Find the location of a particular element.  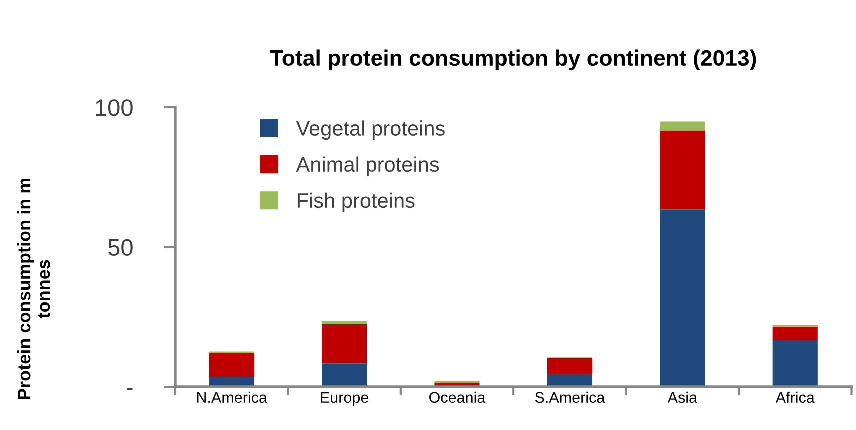

x-tick-label: Oceania is located at coordinates (458, 398).